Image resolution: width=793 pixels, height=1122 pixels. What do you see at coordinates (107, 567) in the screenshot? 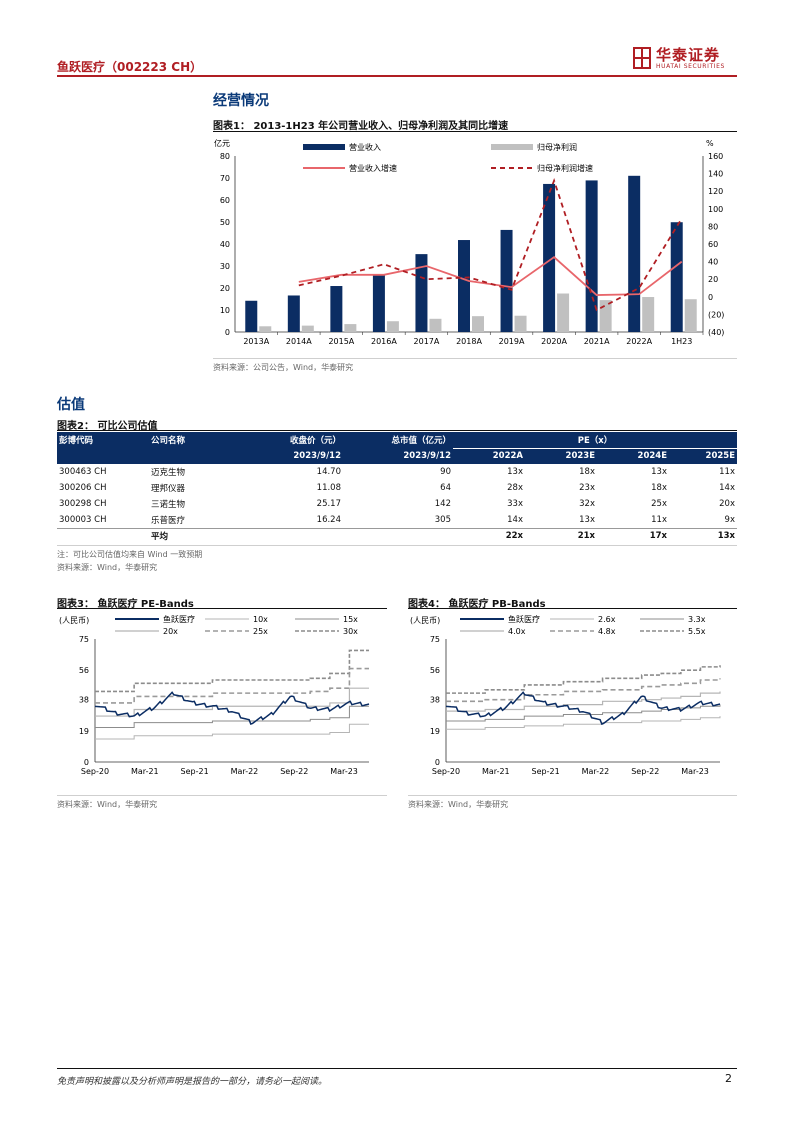
I see `figure2-source: 资料来源：Wind，华泰研究` at bounding box center [107, 567].